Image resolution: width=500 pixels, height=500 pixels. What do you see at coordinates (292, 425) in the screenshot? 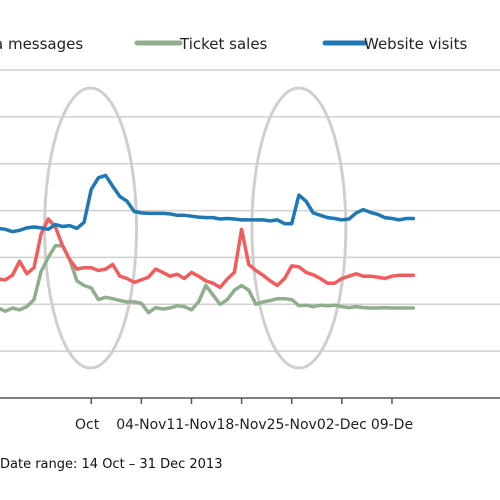
I see `x-tick-label: 25-Nov` at bounding box center [292, 425].